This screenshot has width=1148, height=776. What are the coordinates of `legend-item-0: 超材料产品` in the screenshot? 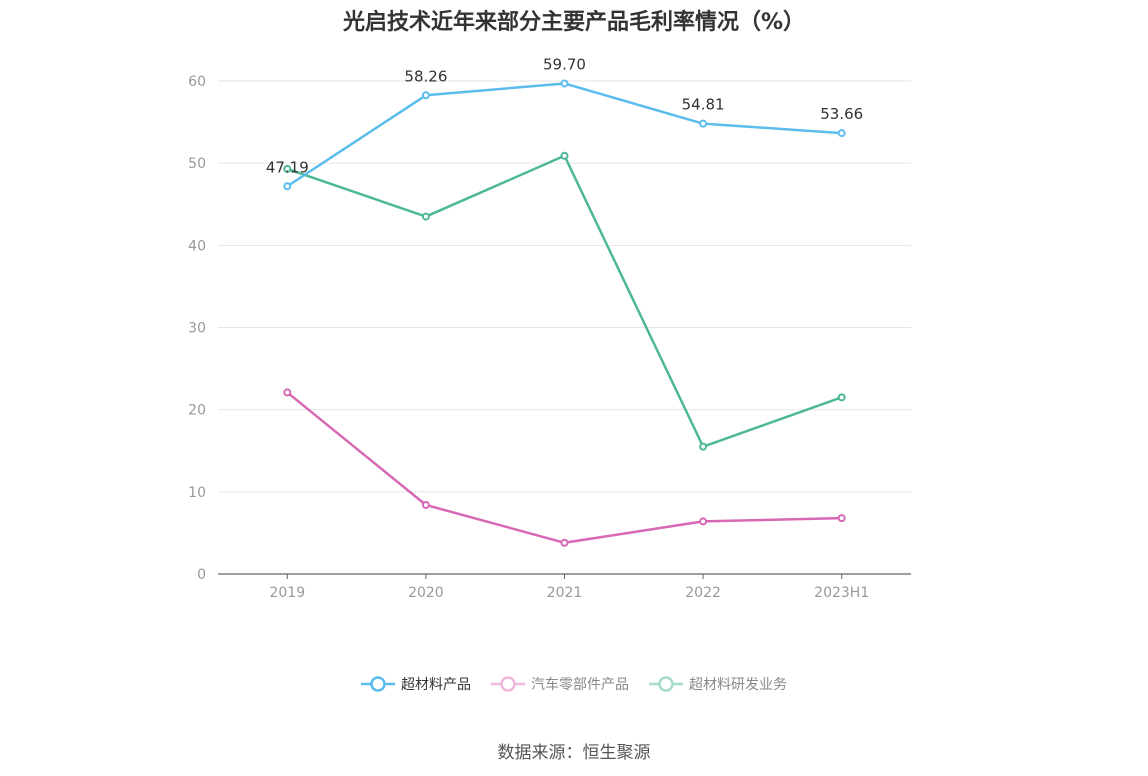 It's located at (416, 684).